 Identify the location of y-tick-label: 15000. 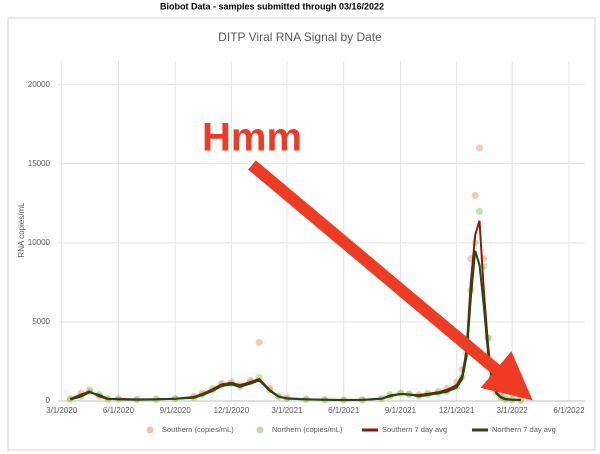
(39, 163).